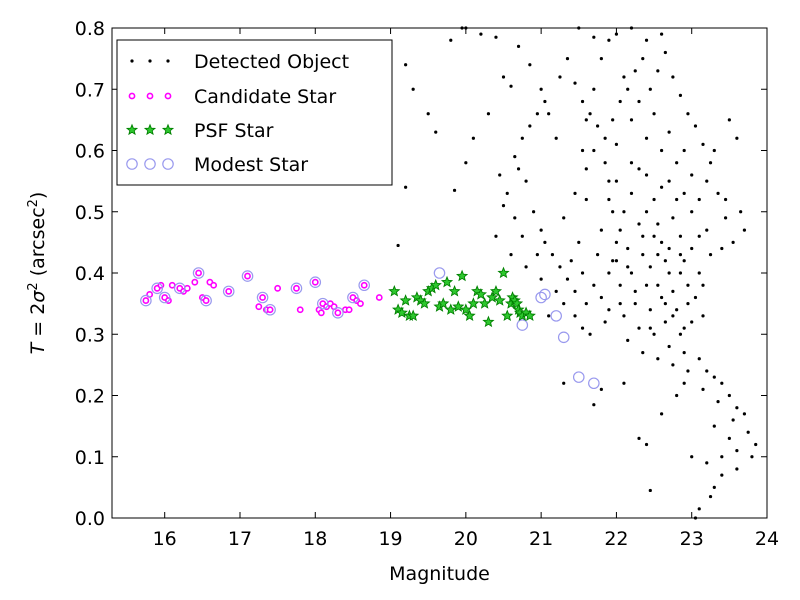  I want to click on y-tick-label: 0.5, so click(90, 213).